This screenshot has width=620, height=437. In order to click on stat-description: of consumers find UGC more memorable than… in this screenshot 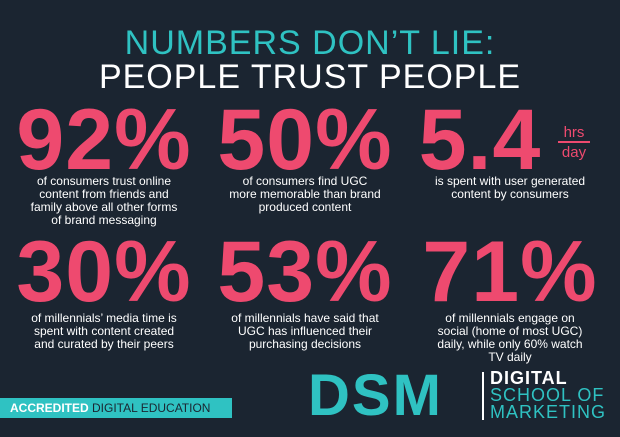, I will do `click(305, 194)`.